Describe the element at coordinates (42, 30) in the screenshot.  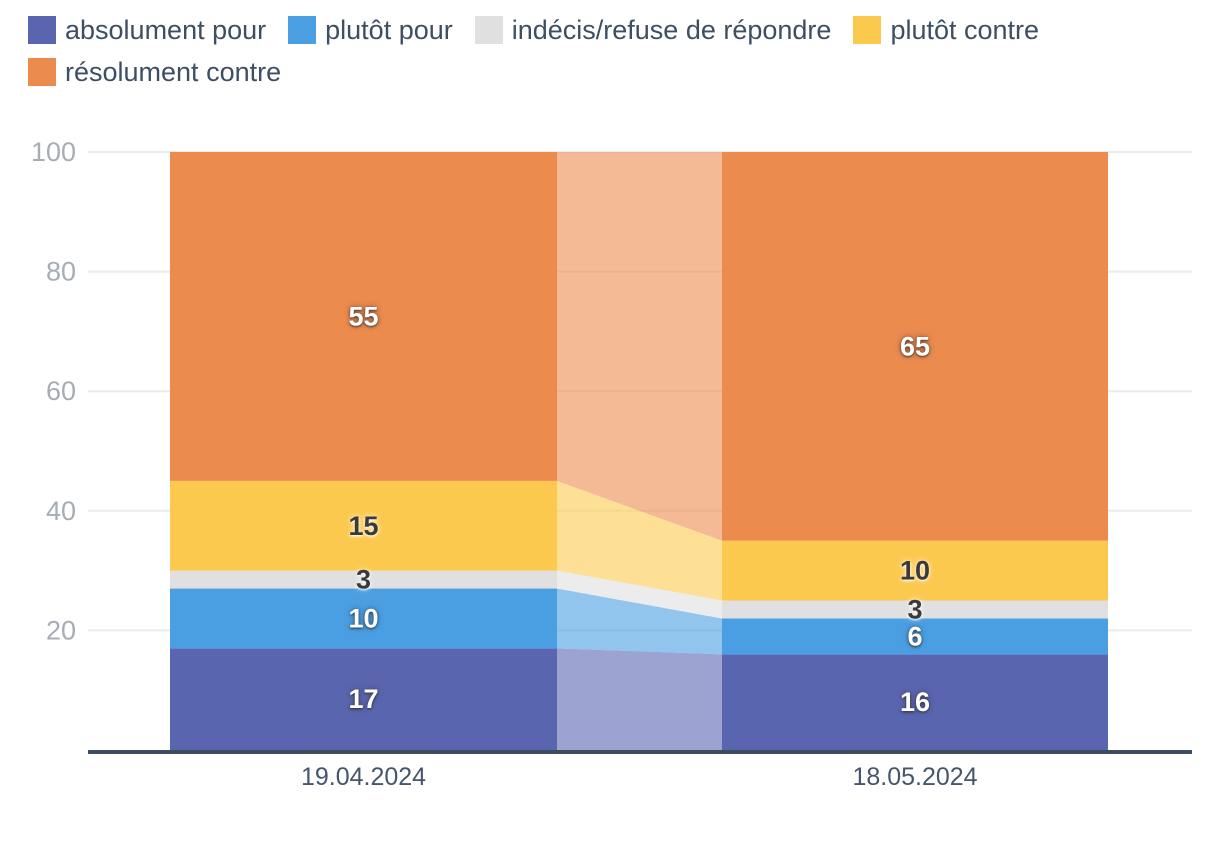
I see `legend-swatch-absolument-pour` at that location.